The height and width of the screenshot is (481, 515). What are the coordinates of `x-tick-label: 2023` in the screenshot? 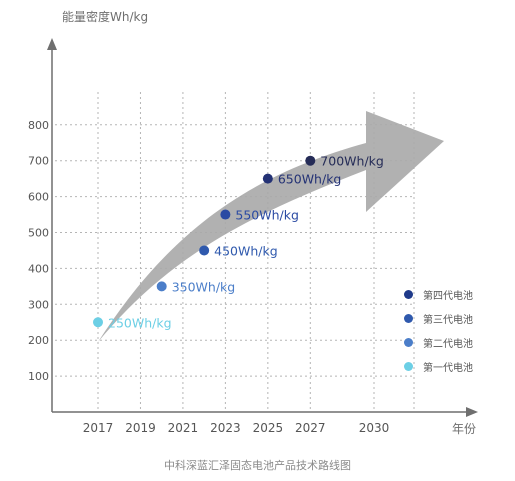 It's located at (225, 428).